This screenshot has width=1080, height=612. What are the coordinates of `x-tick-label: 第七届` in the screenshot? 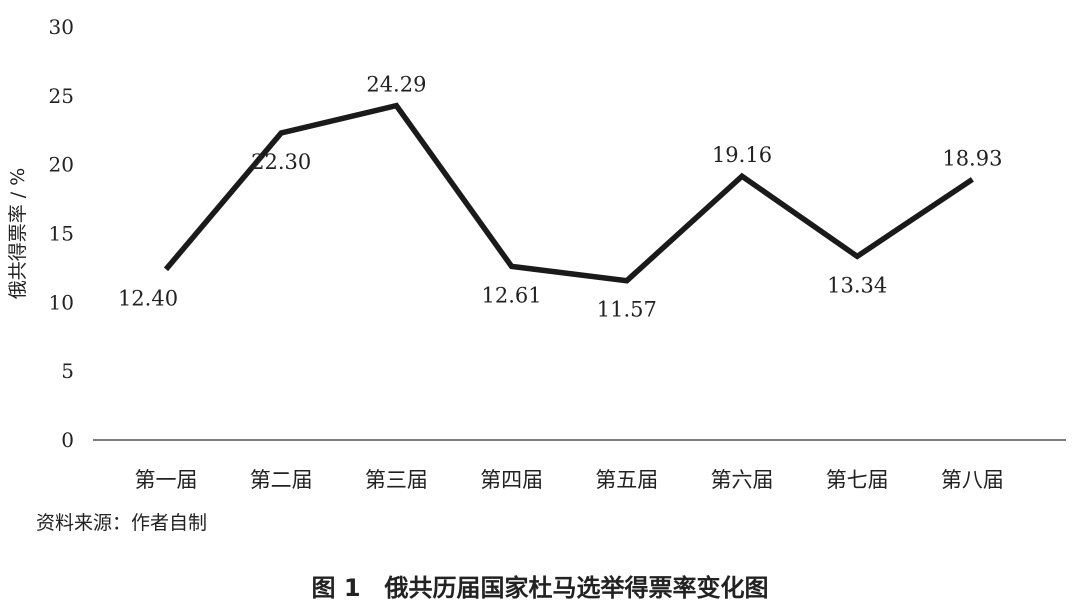 It's located at (857, 480).